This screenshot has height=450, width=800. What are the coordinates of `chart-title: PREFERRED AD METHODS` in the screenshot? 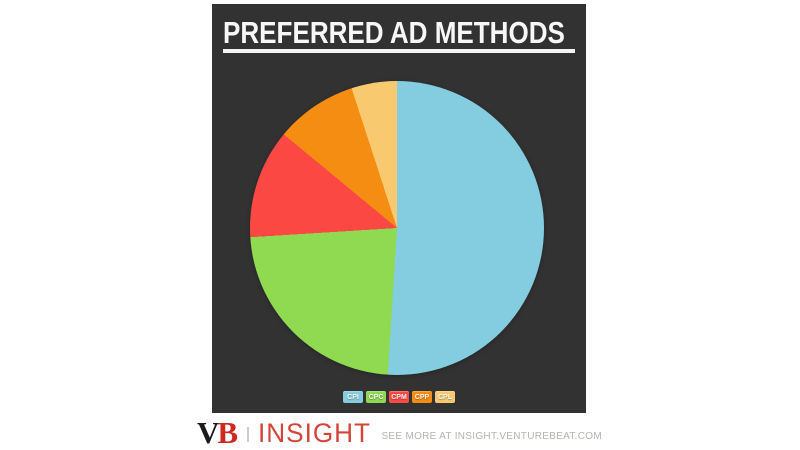 It's located at (394, 32).